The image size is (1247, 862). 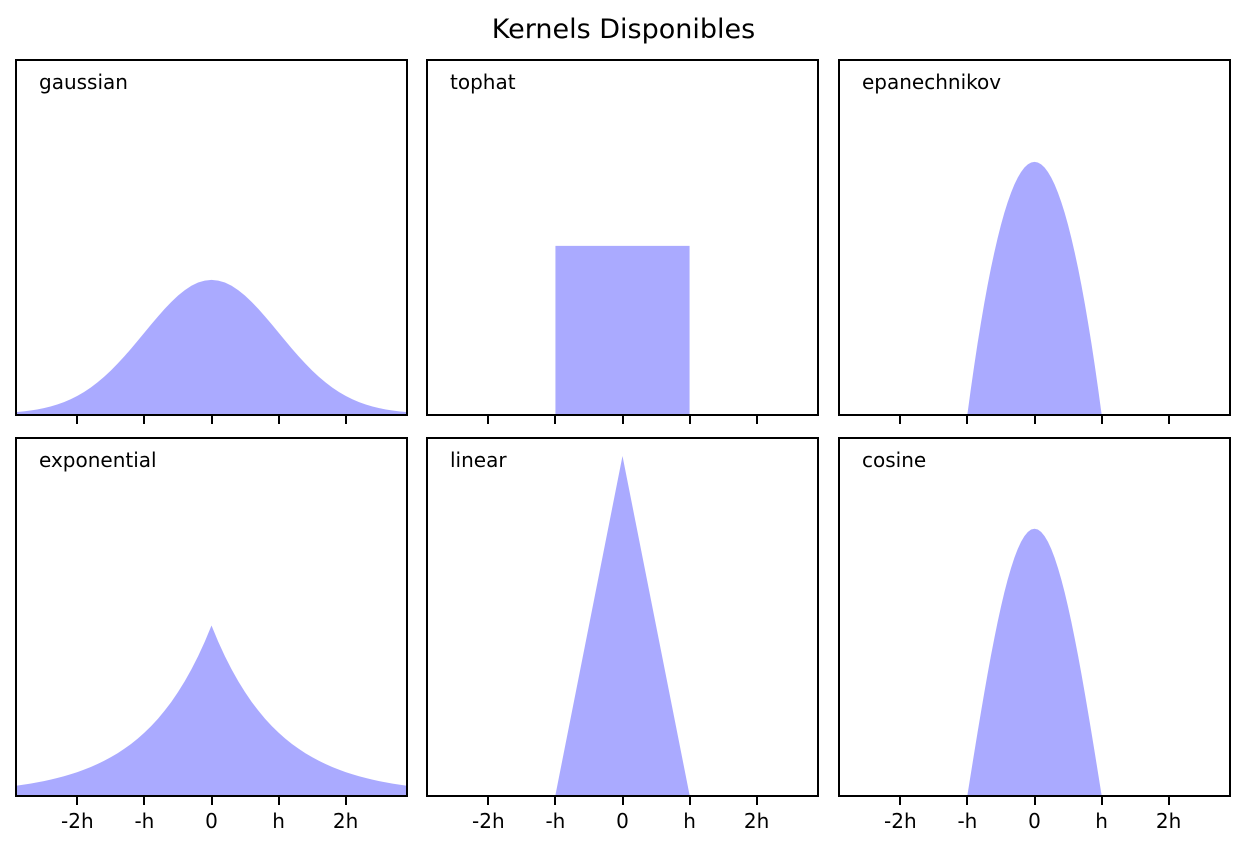 I want to click on kernel-name-label: linear, so click(x=478, y=460).